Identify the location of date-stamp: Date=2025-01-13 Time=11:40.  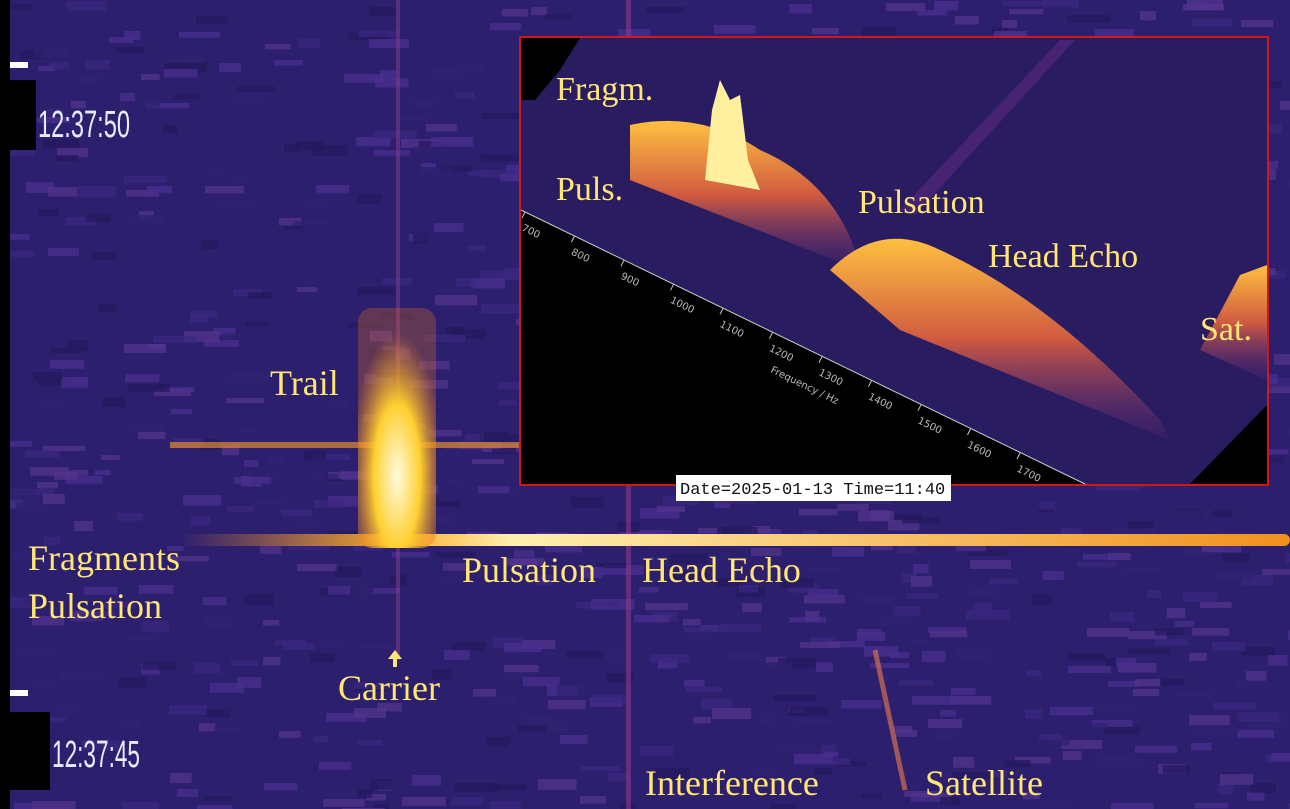
(812, 490).